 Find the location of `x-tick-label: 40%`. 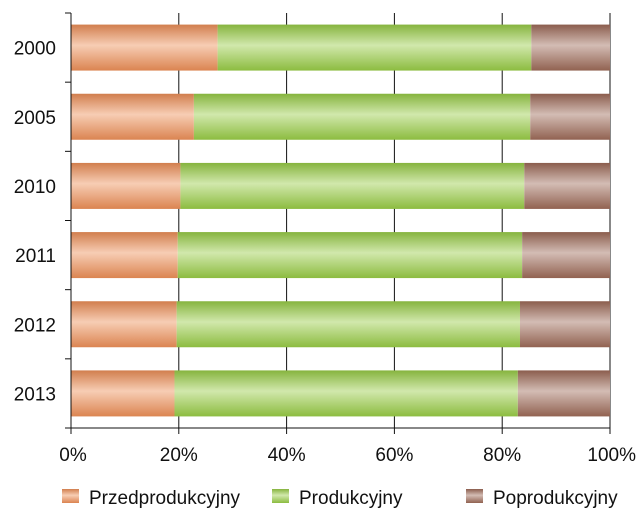

x-tick-label: 40% is located at coordinates (287, 455).